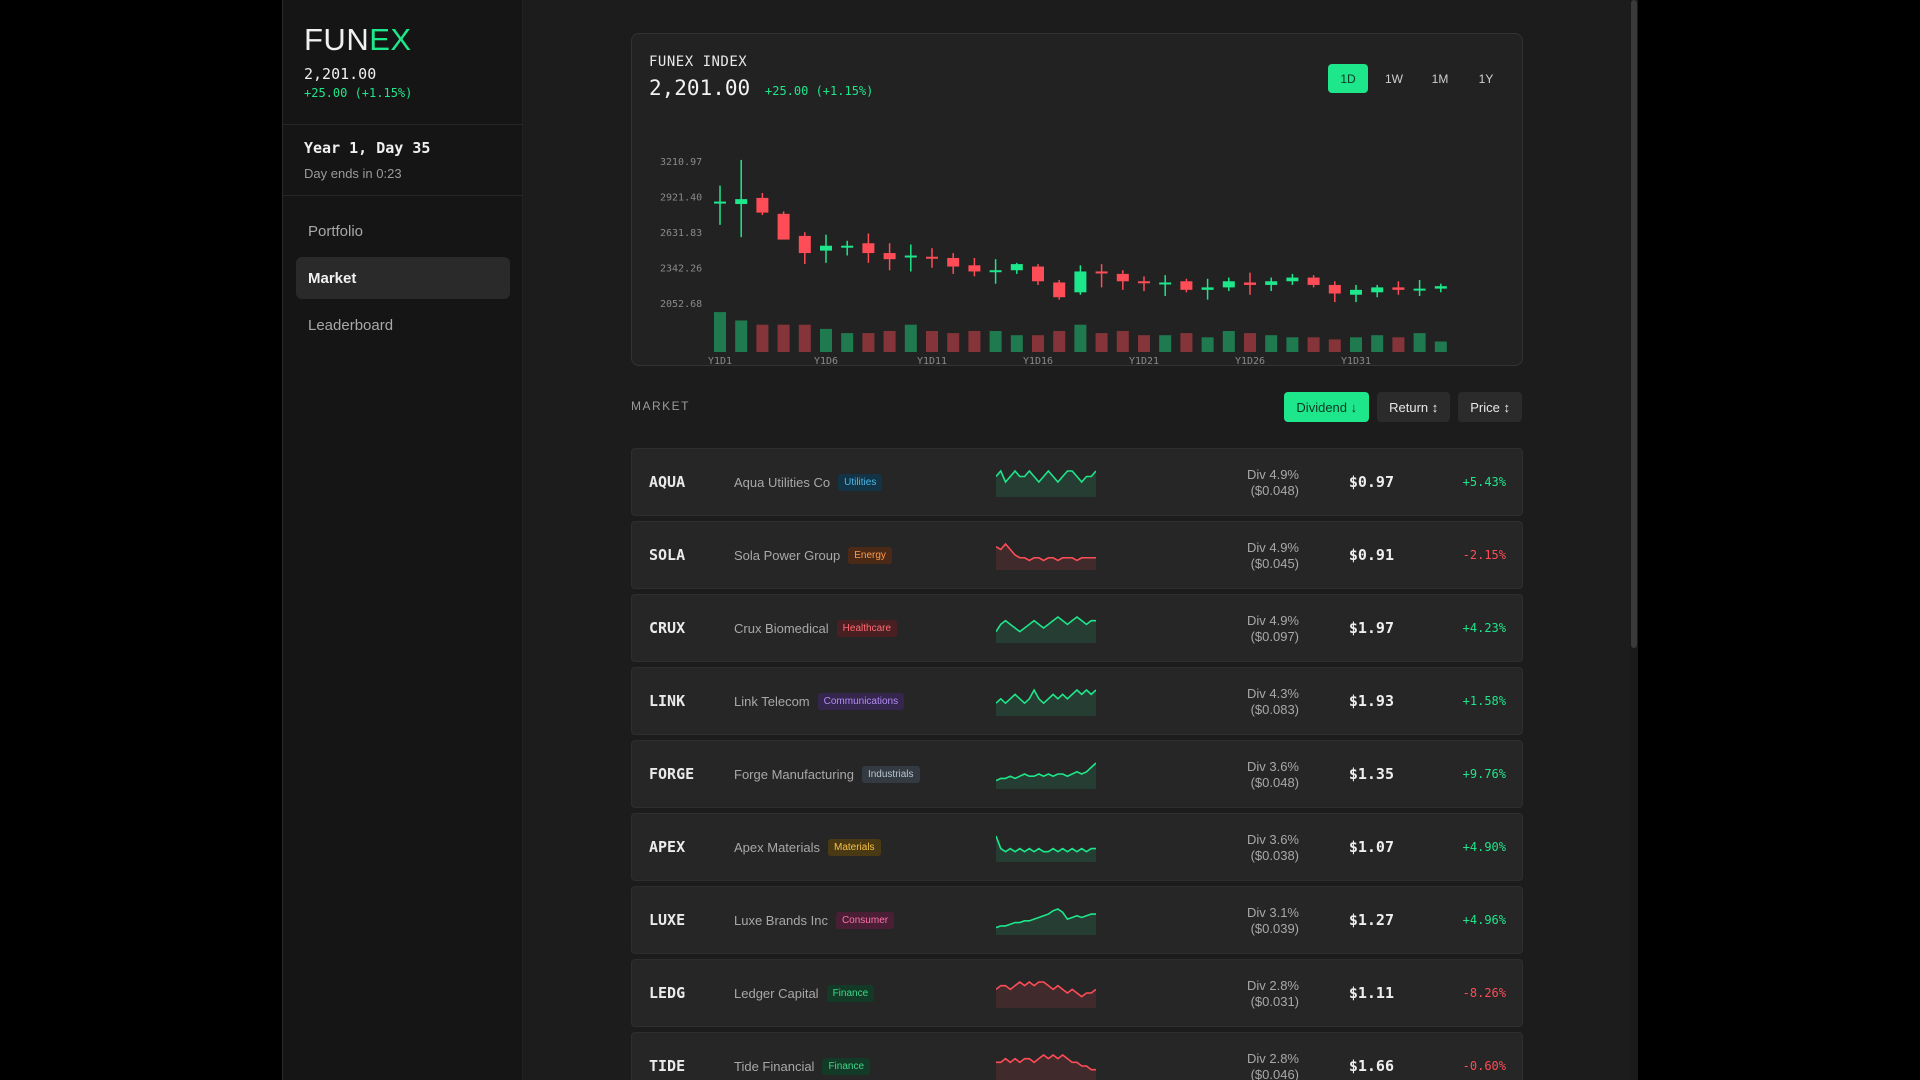 Image resolution: width=1920 pixels, height=1080 pixels. I want to click on stock-ticker: TIDE, so click(667, 1066).